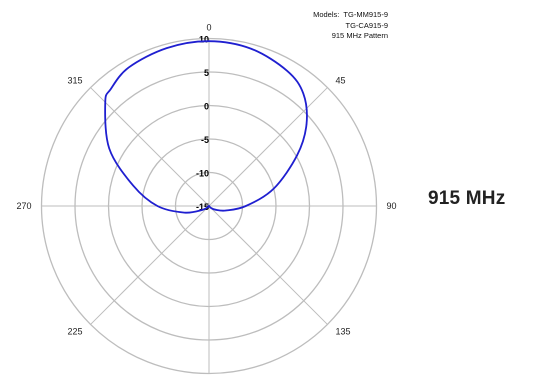 The height and width of the screenshot is (377, 540). Describe the element at coordinates (23, 206) in the screenshot. I see `angle-label-270: 270` at that location.